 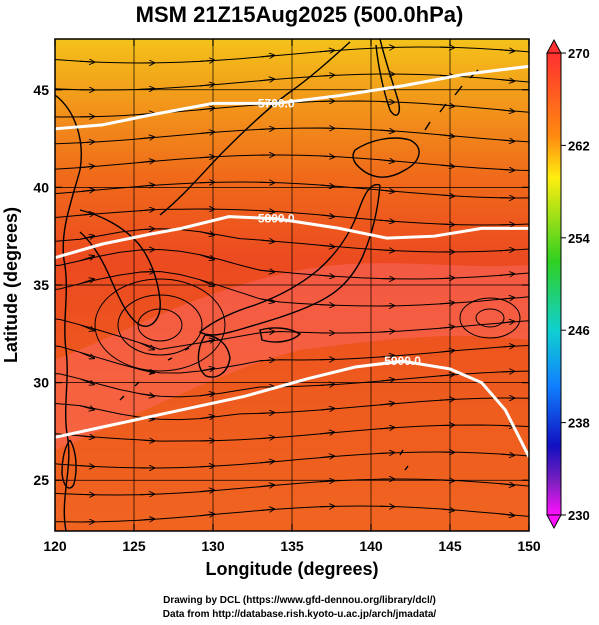 I want to click on y-axis-label: Latitude (degrees), so click(x=11, y=285).